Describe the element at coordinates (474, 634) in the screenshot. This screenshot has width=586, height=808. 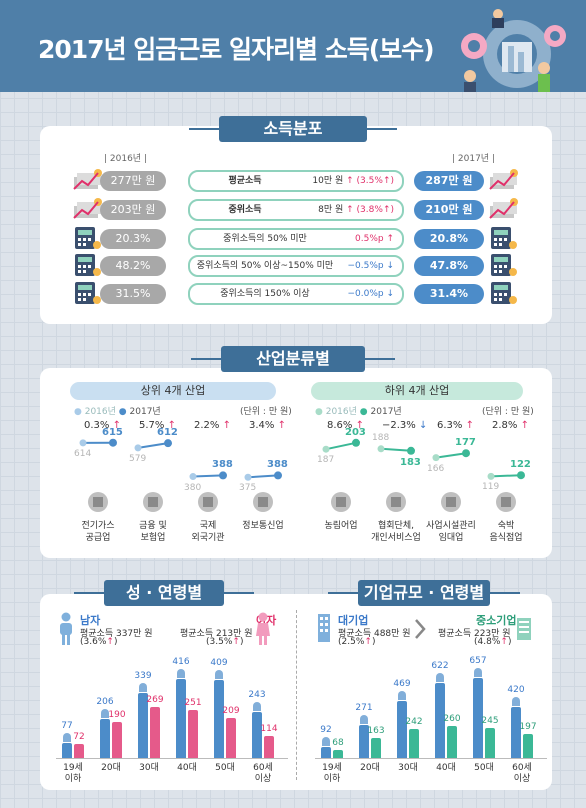
I see `small-company-avg: 평균소득 223만 원` at that location.